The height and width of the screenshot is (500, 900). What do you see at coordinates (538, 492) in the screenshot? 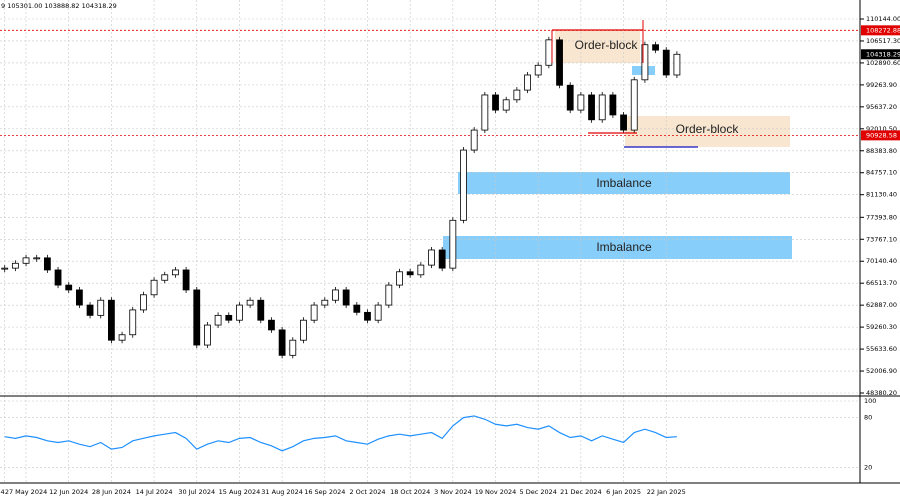
I see `x-tick-label: 5 Dec 2024` at bounding box center [538, 492].